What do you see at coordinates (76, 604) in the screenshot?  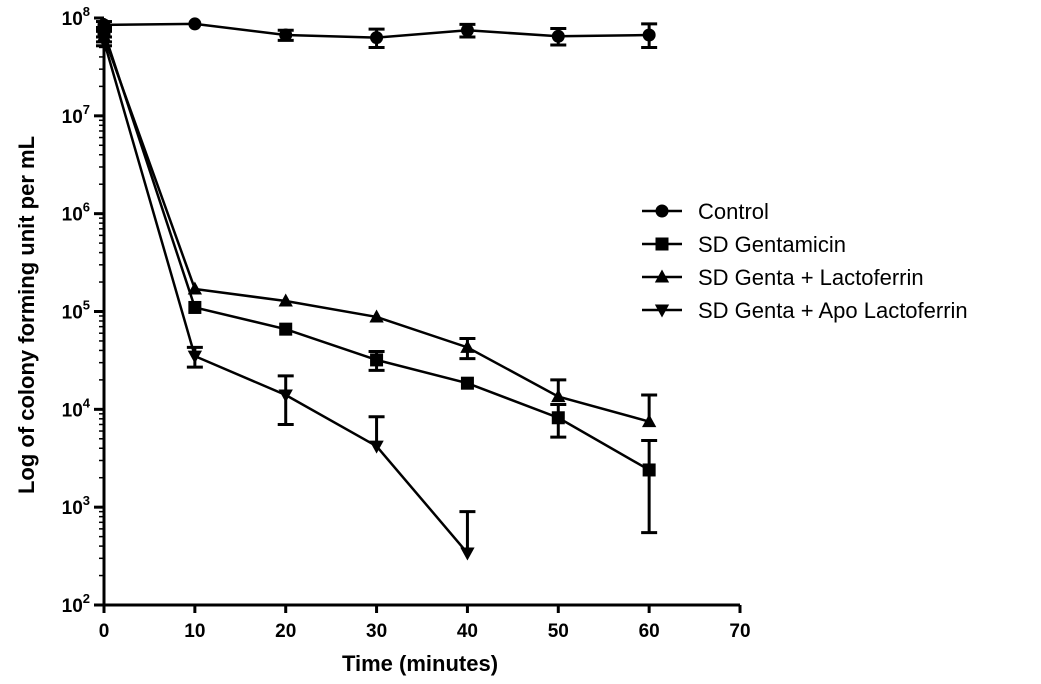 I see `y-tick-label-0: 10²` at bounding box center [76, 604].